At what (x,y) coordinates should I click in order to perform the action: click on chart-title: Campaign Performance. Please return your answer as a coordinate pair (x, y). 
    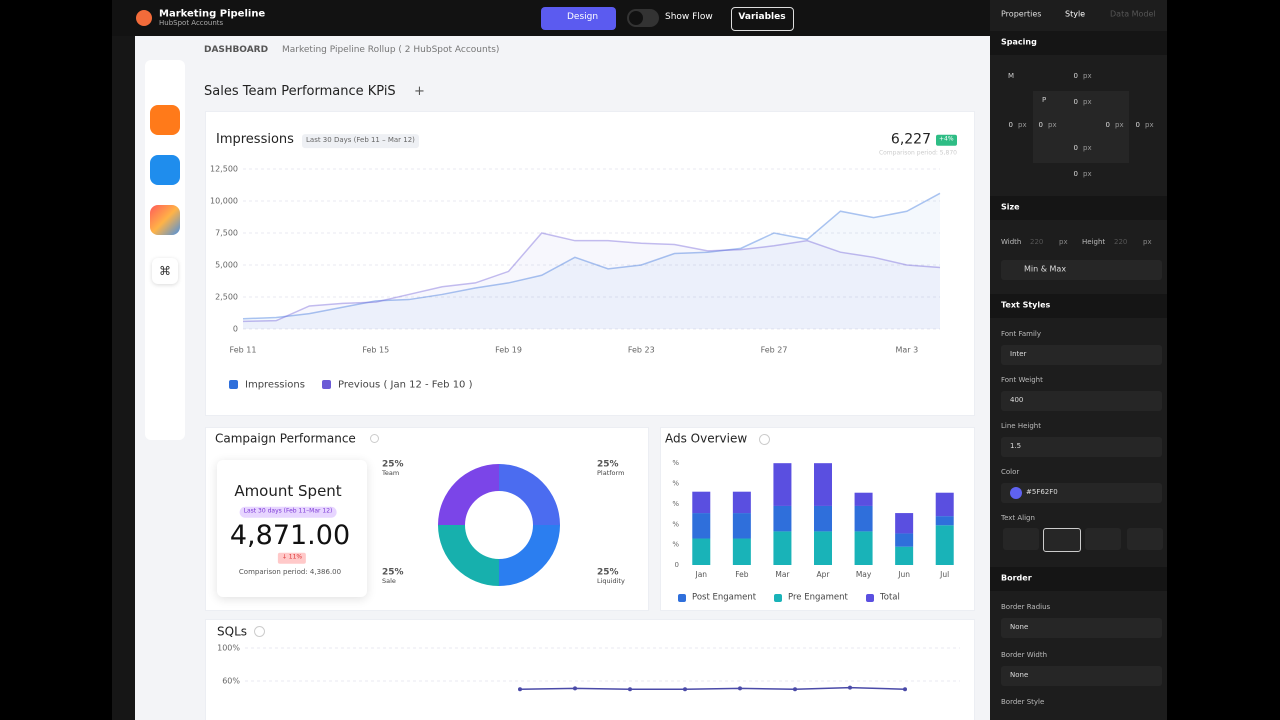
    Looking at the image, I should click on (285, 438).